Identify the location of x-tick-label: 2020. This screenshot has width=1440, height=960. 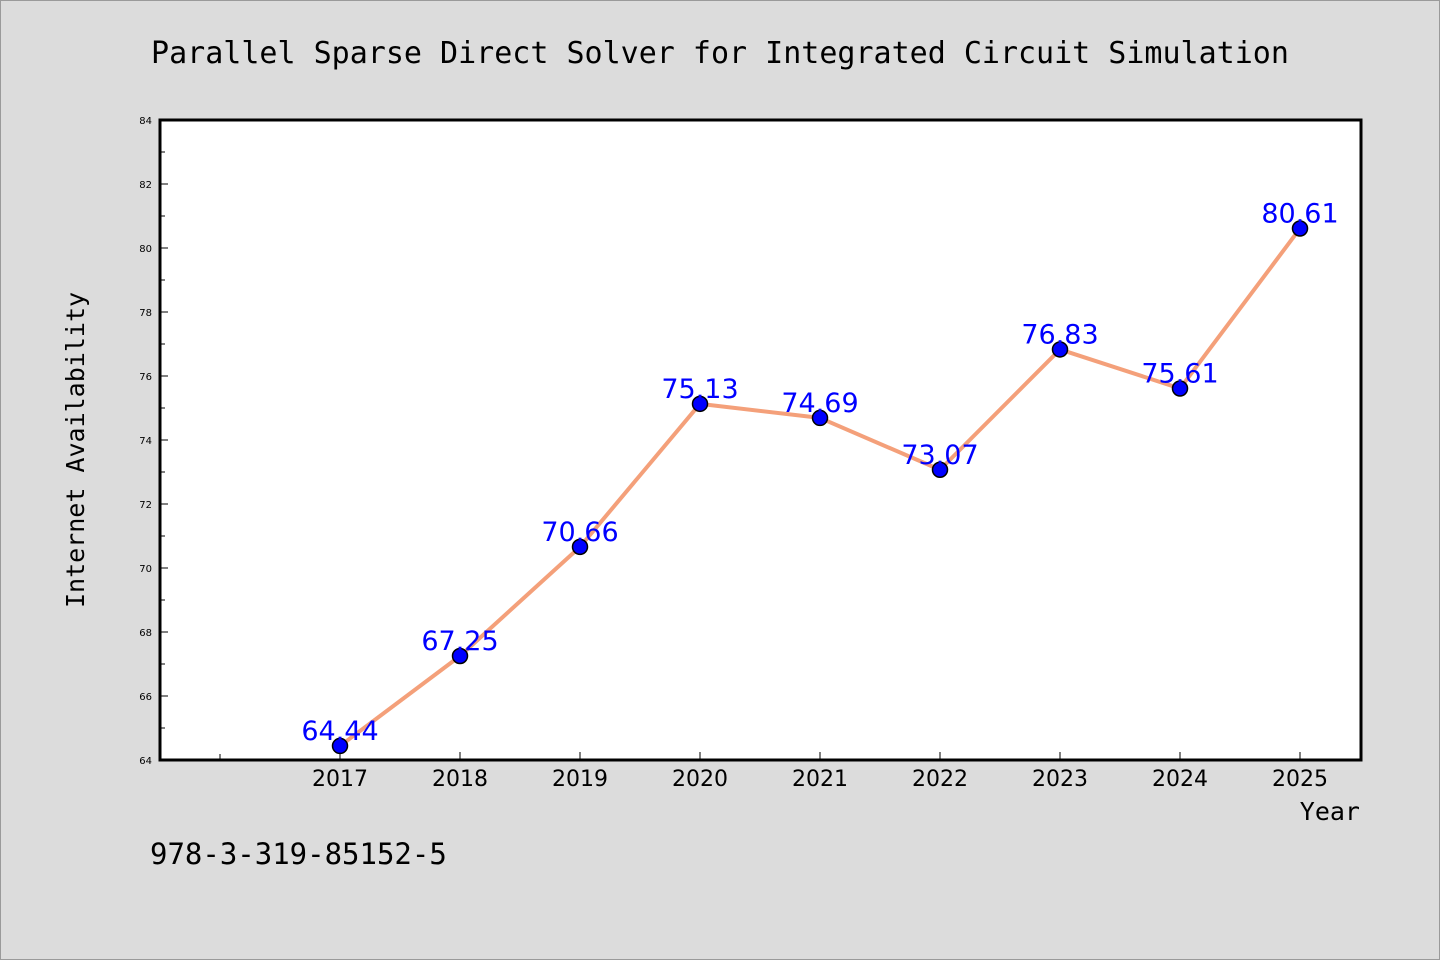
(700, 779).